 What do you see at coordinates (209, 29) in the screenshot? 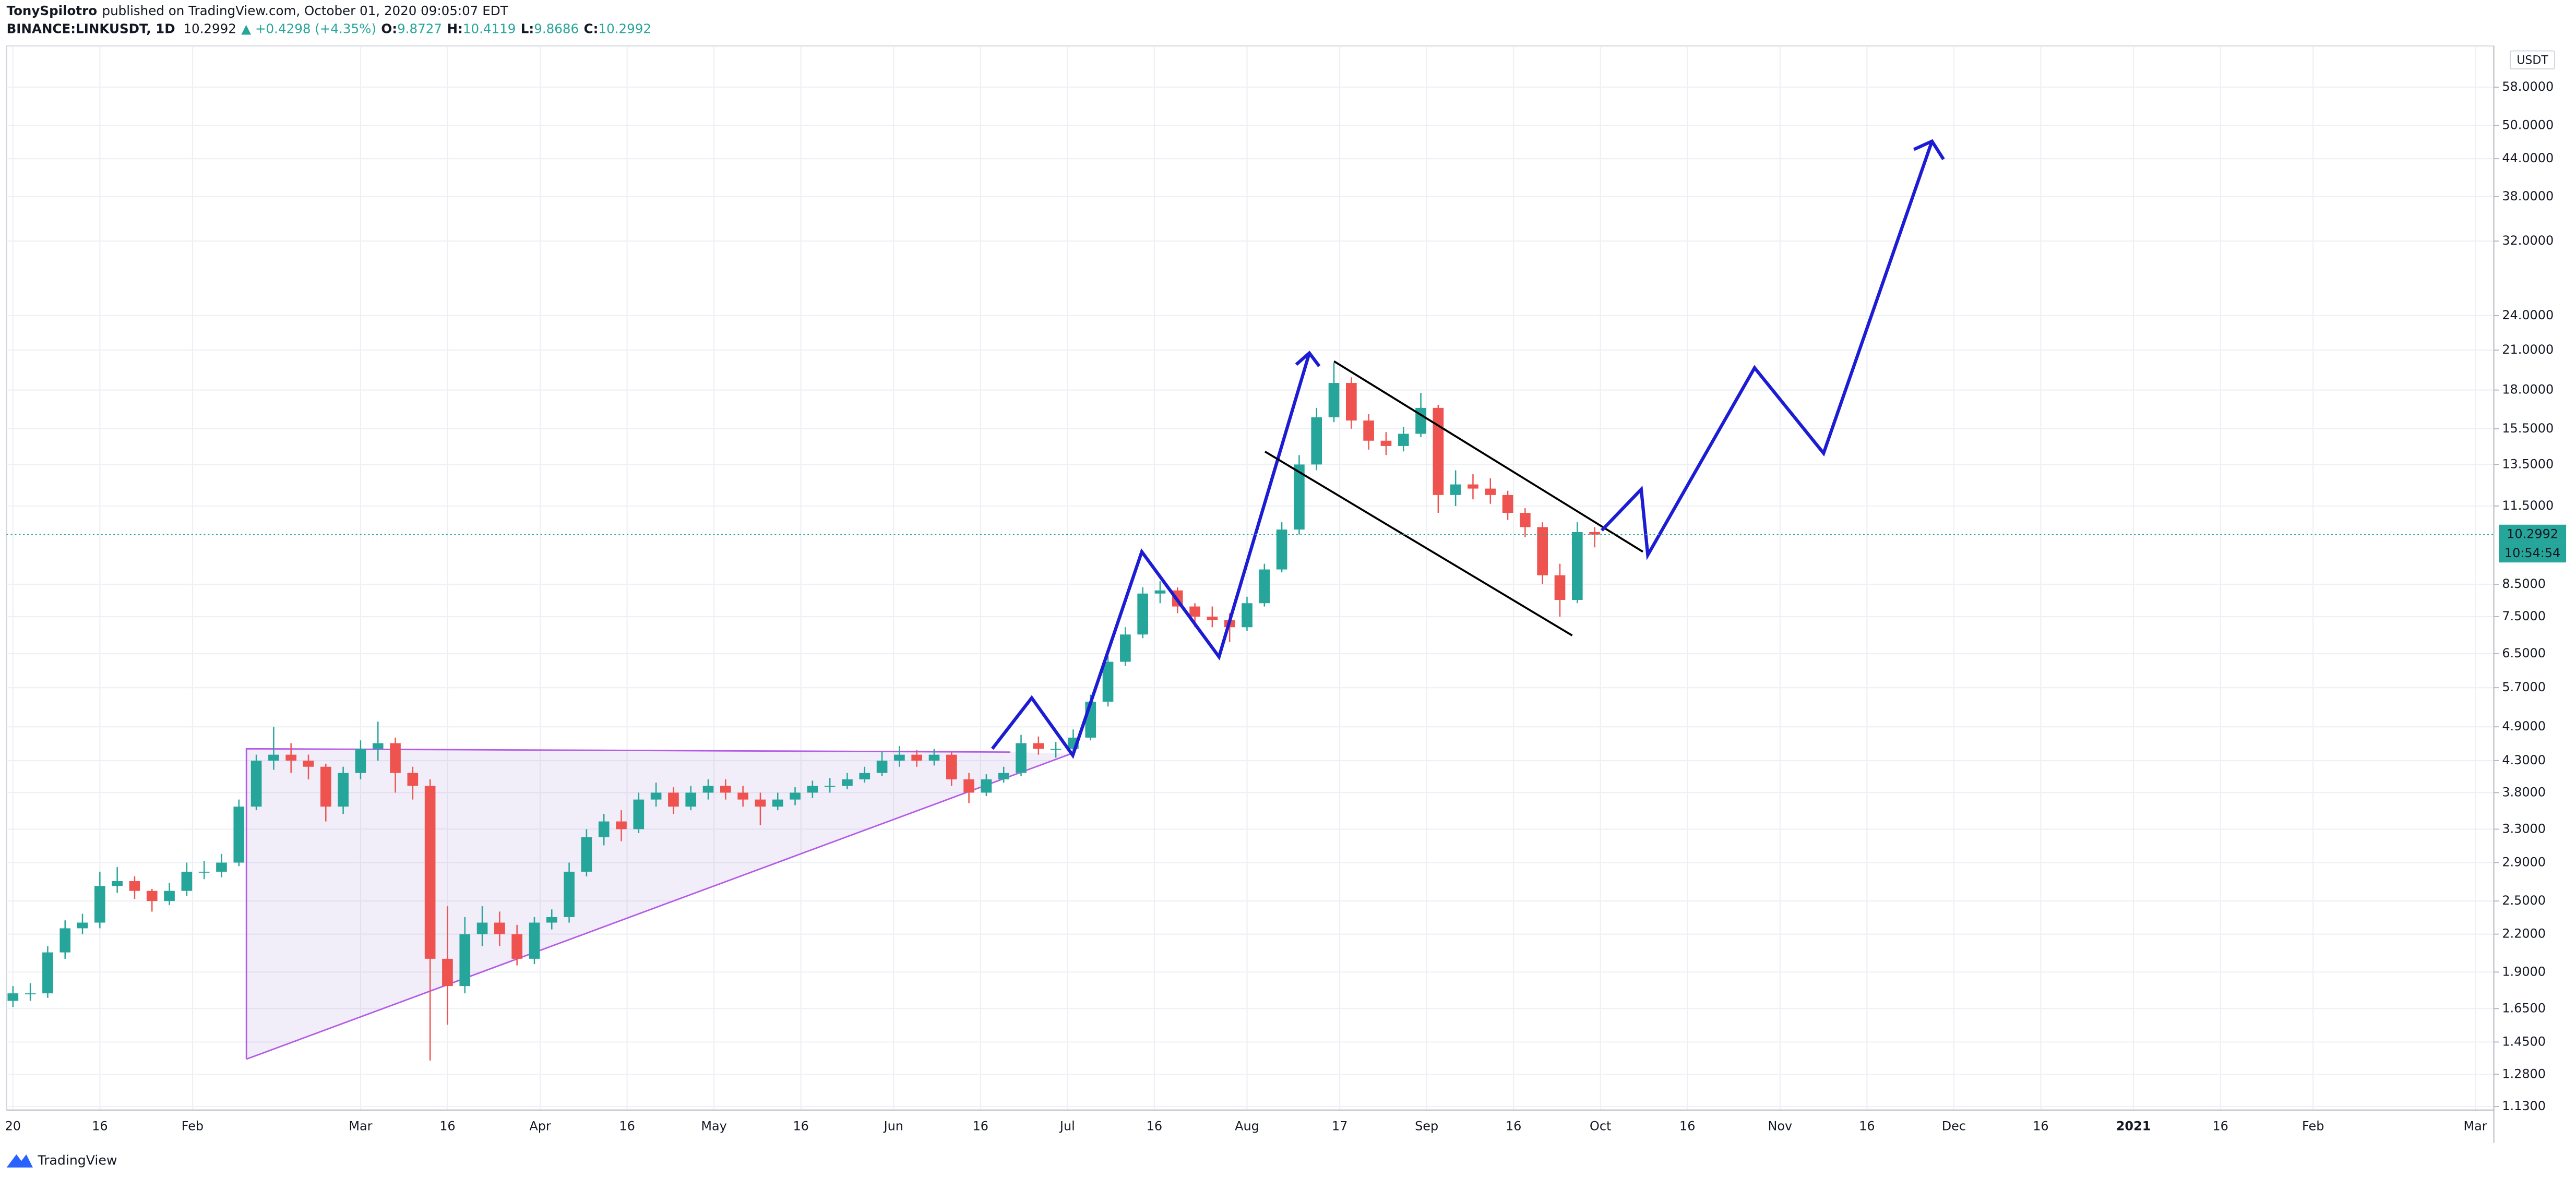
I see `last-price: 10.2992` at bounding box center [209, 29].